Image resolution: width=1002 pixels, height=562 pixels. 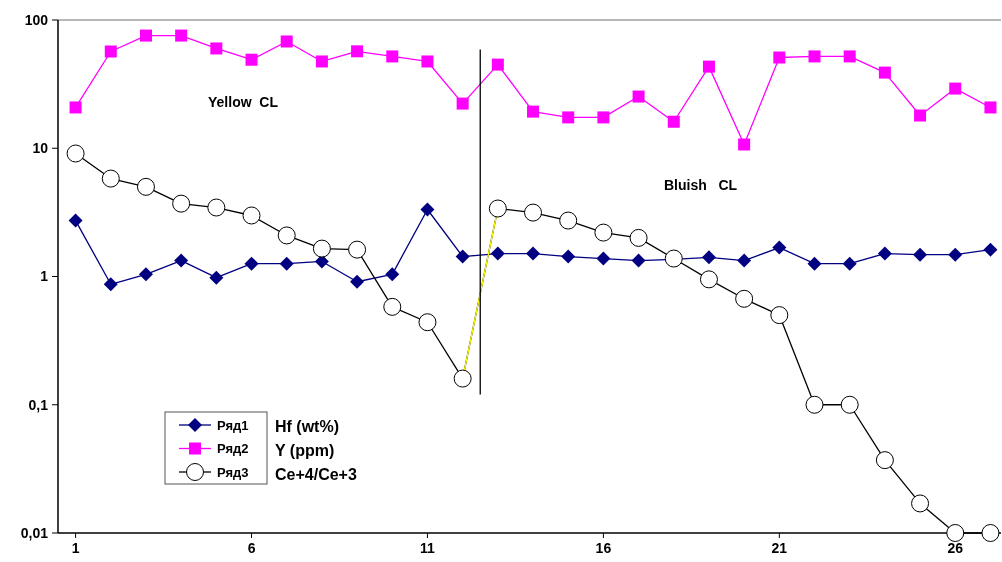 What do you see at coordinates (34, 532) in the screenshot?
I see `y-tick-label: 0,01` at bounding box center [34, 532].